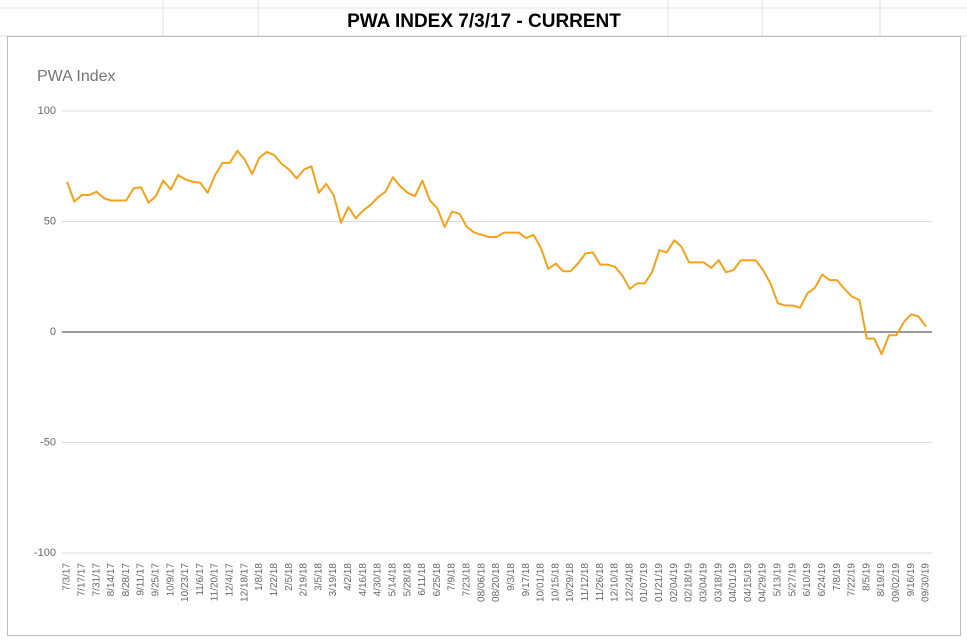 This screenshot has height=642, width=967. Describe the element at coordinates (48, 442) in the screenshot. I see `y-tick-label: -50` at that location.